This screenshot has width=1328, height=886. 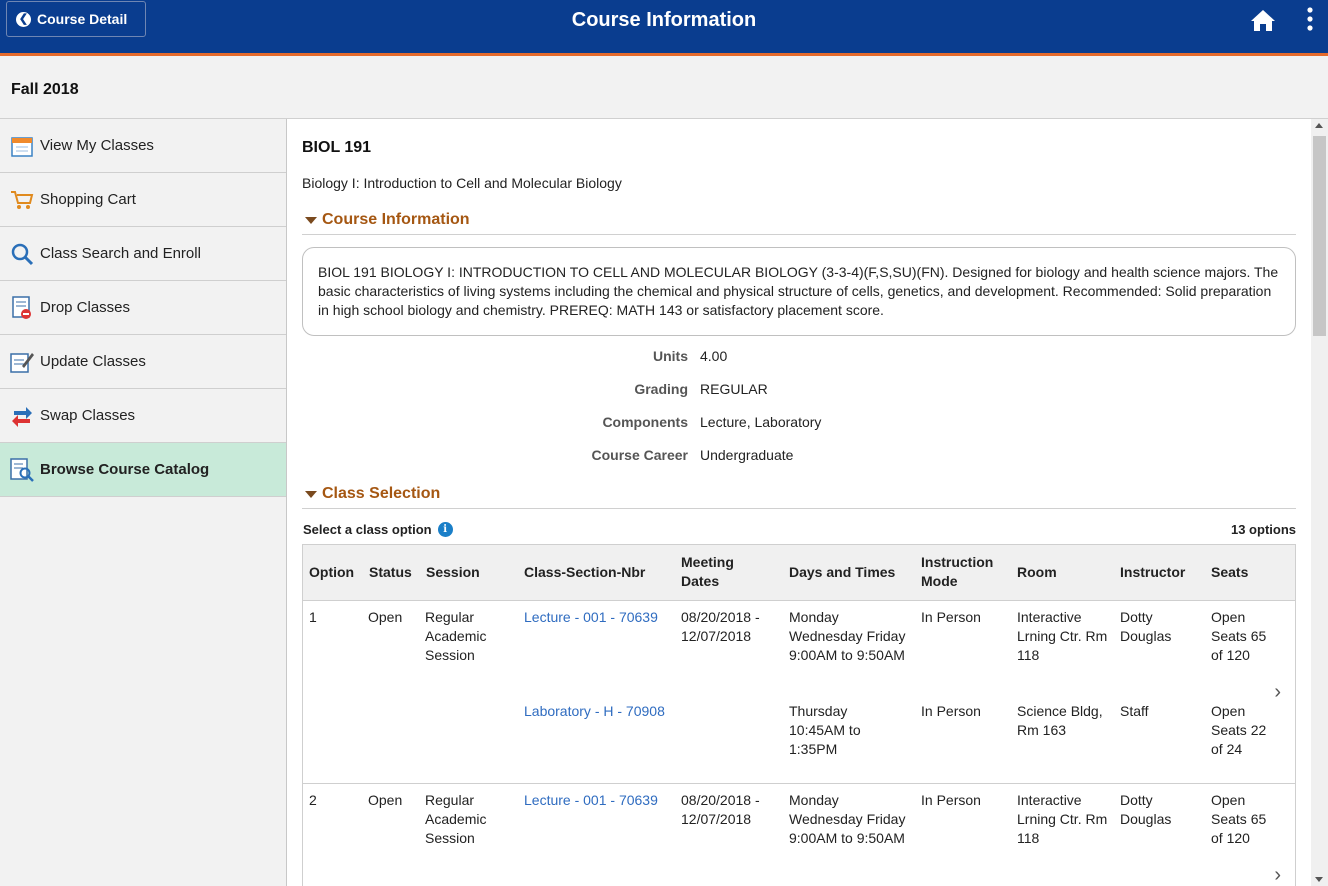 What do you see at coordinates (97, 145) in the screenshot?
I see `sidebar-item-label: View My Classes` at bounding box center [97, 145].